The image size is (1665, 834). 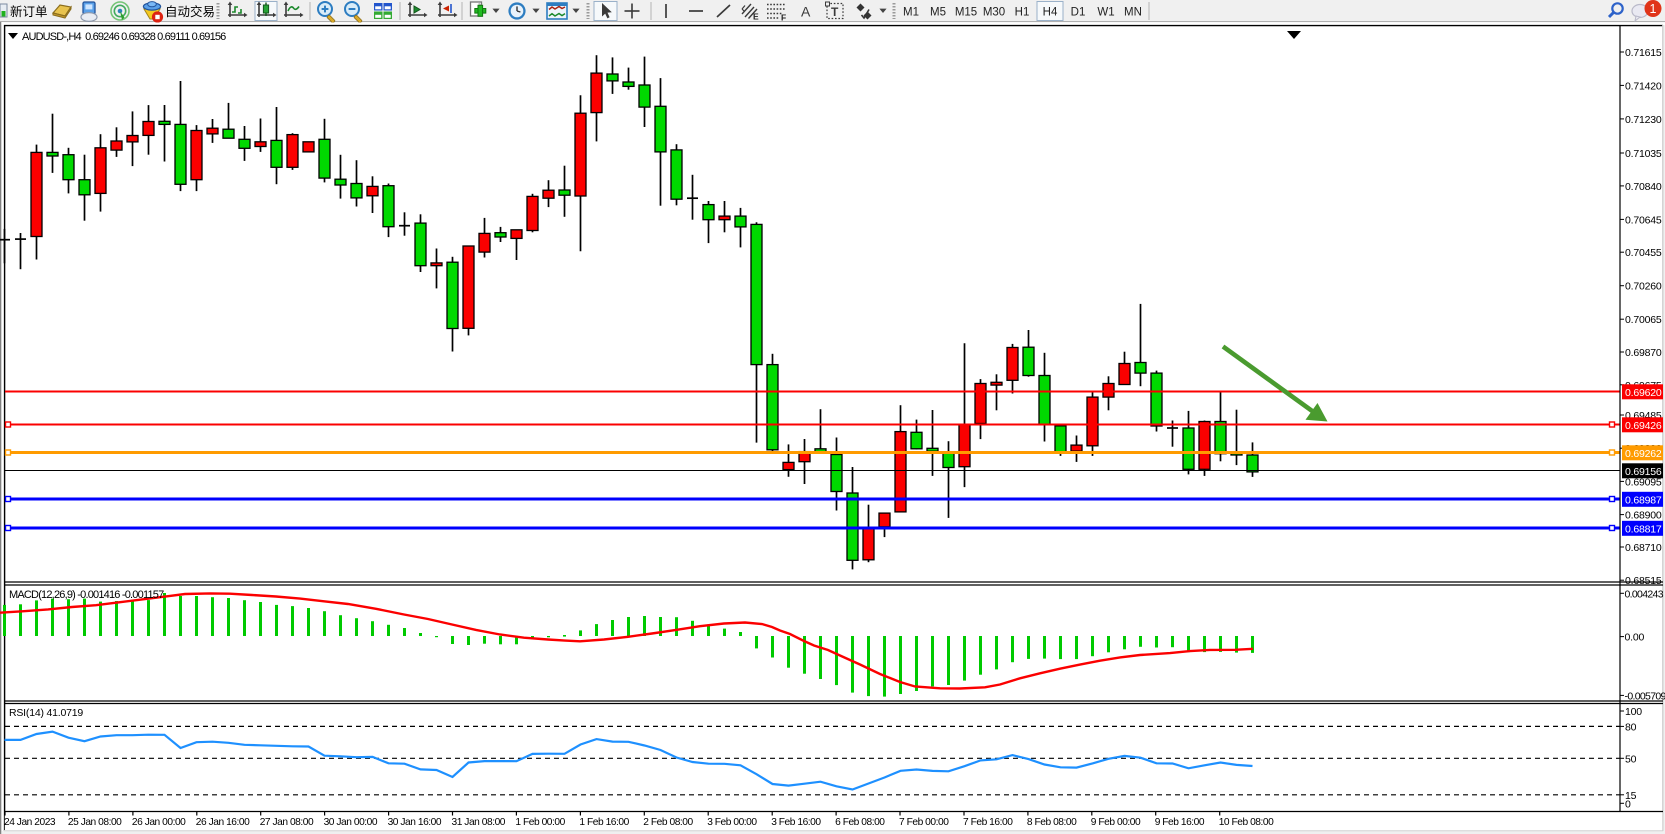 What do you see at coordinates (1643, 53) in the screenshot?
I see `svg-text: 0.71615` at bounding box center [1643, 53].